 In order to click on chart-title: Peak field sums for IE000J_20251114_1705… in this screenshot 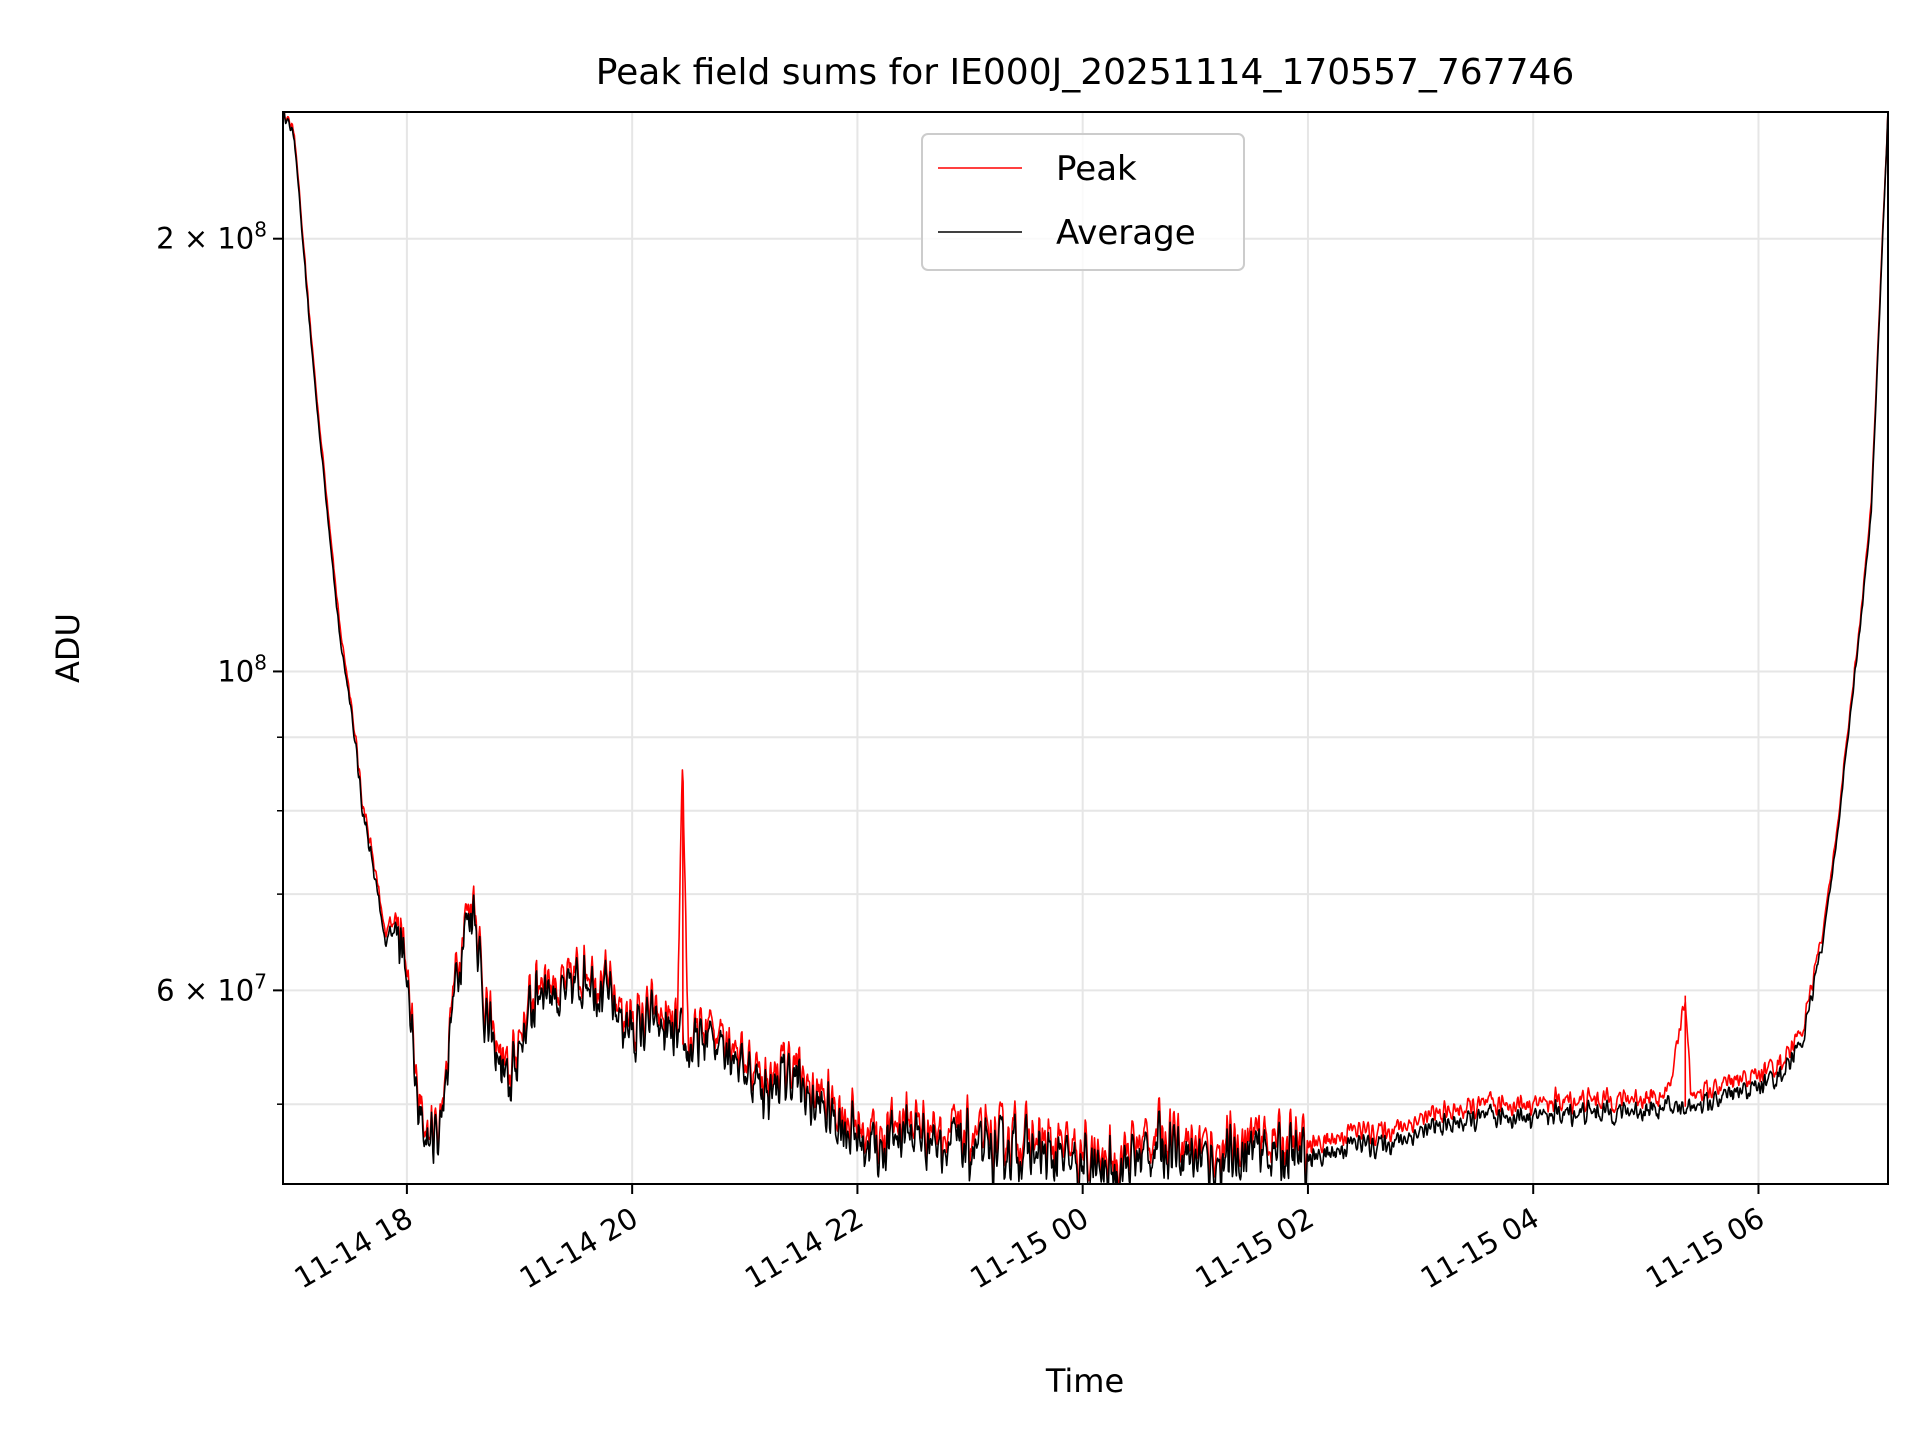, I will do `click(1085, 72)`.